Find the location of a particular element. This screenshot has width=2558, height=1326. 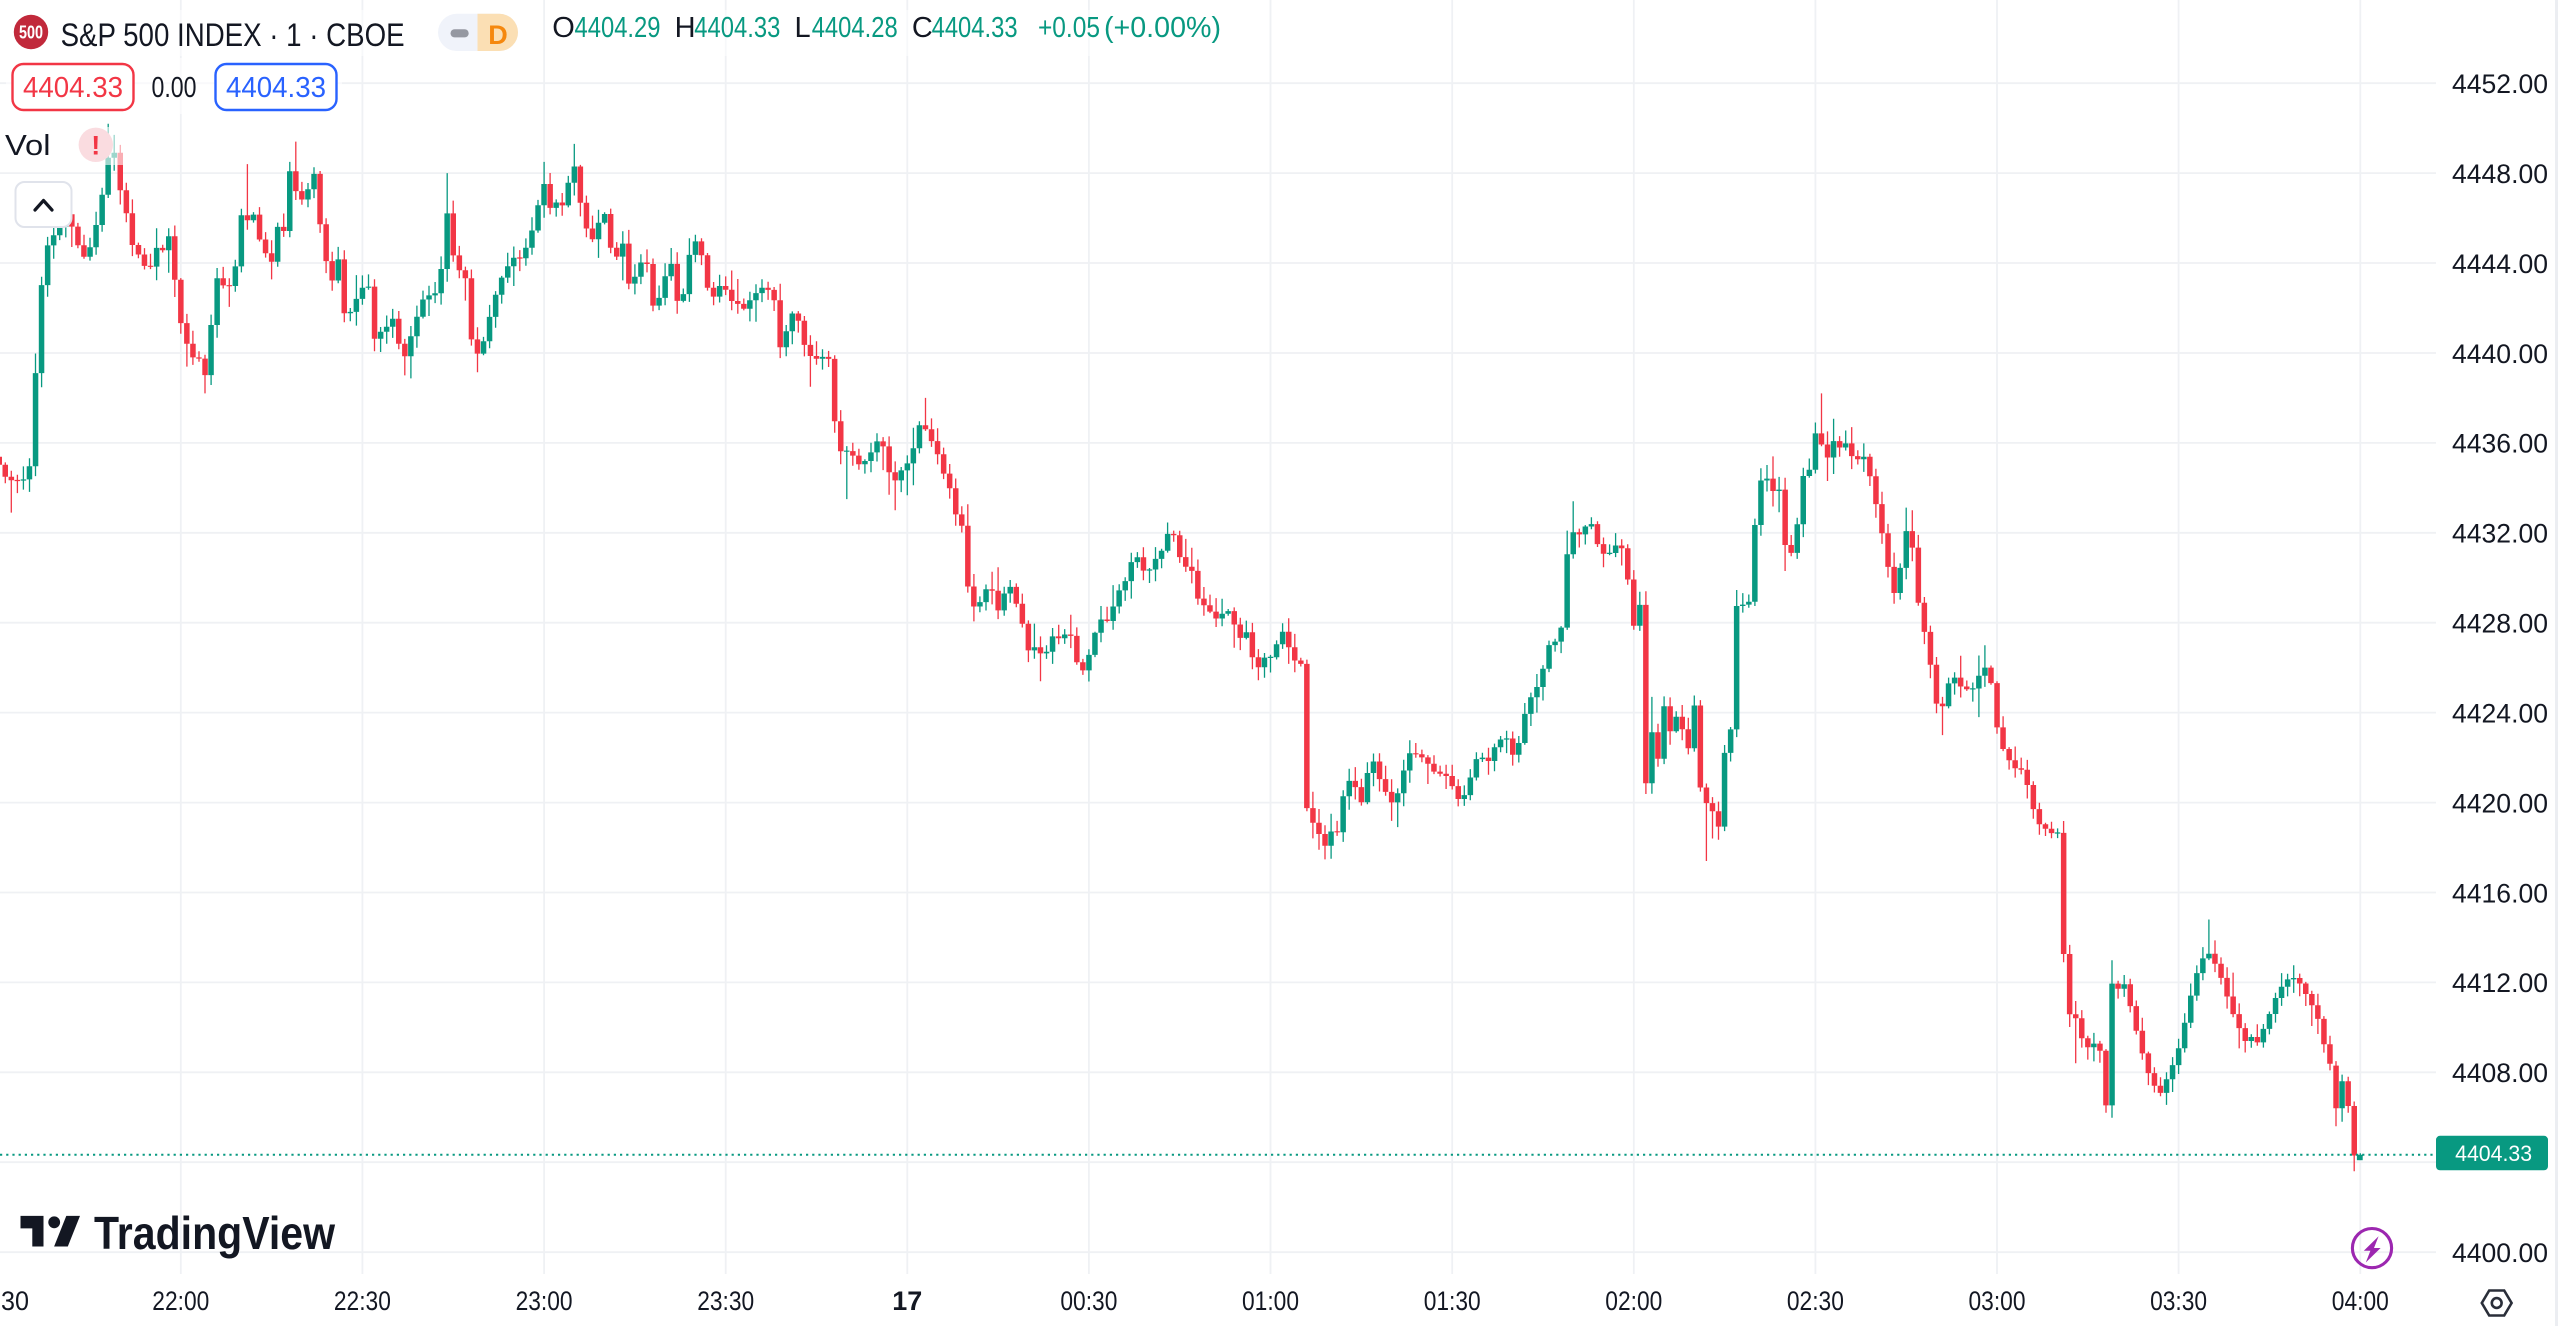

svg-text: 500 is located at coordinates (31, 32).